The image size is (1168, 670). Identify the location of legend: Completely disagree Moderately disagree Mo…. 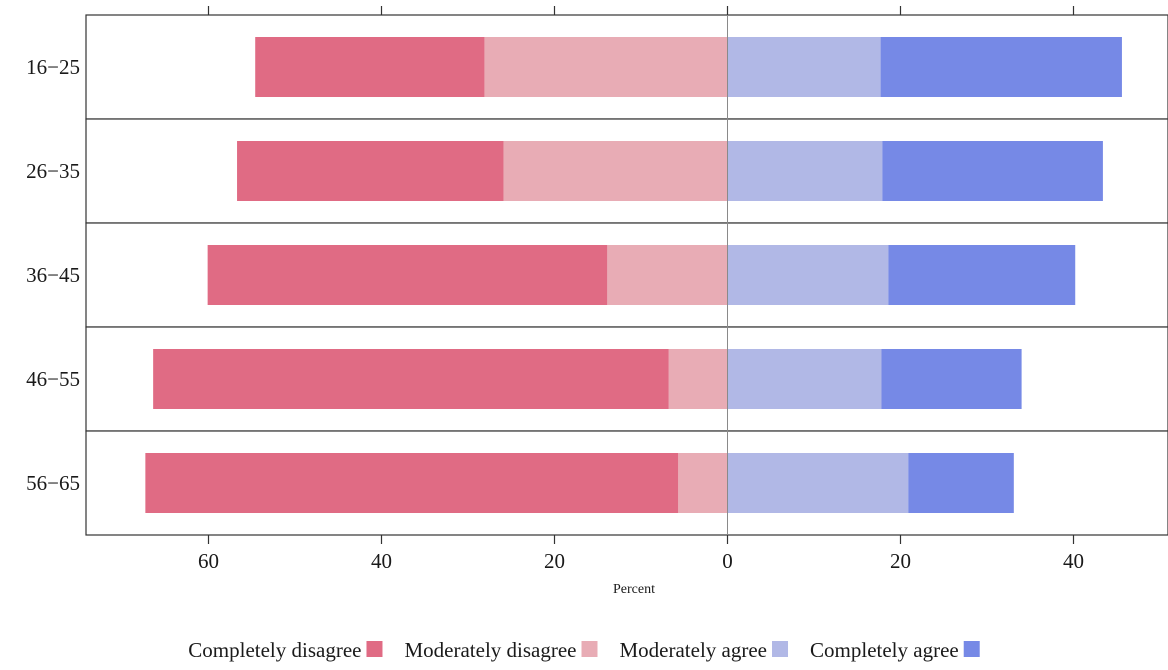
(584, 650).